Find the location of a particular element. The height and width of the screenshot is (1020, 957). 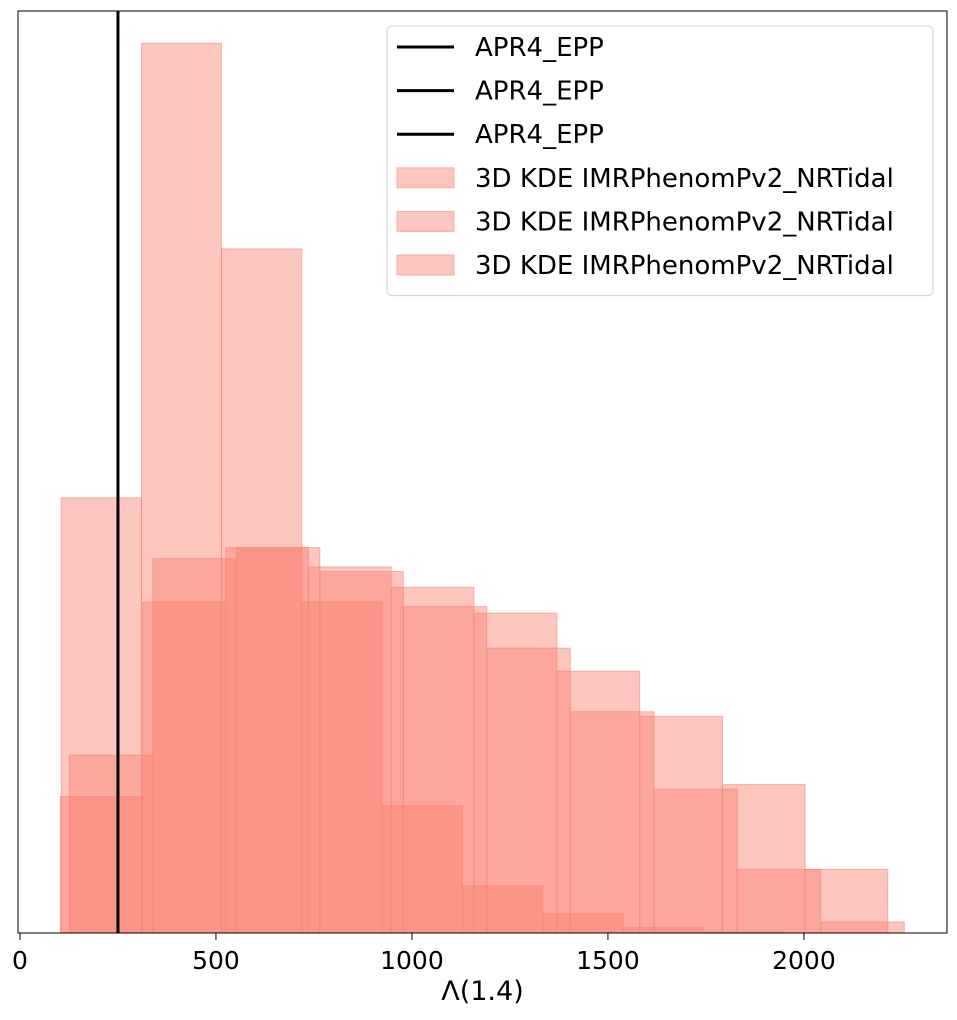

x-axis-ticks: 0 500 1000 1500 2000 is located at coordinates (424, 954).